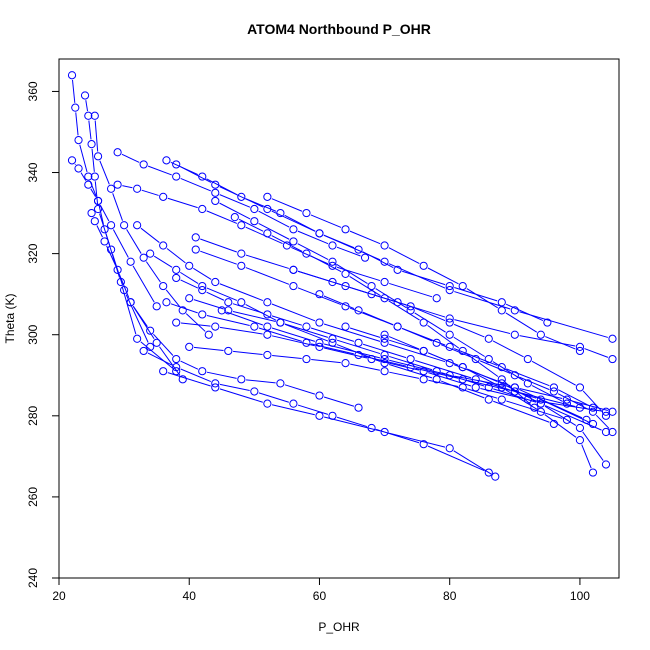  I want to click on x-tick-label: 100, so click(580, 596).